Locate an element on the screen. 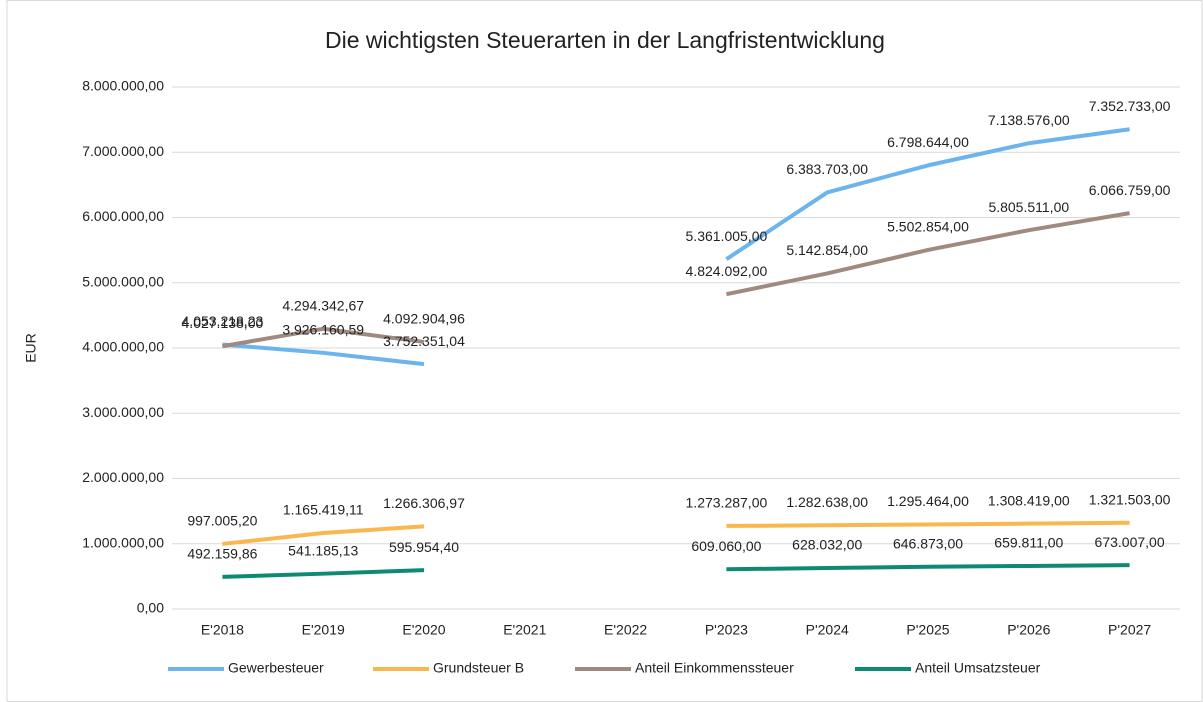 The width and height of the screenshot is (1203, 702). x-tick-label: P'2026 is located at coordinates (1028, 630).